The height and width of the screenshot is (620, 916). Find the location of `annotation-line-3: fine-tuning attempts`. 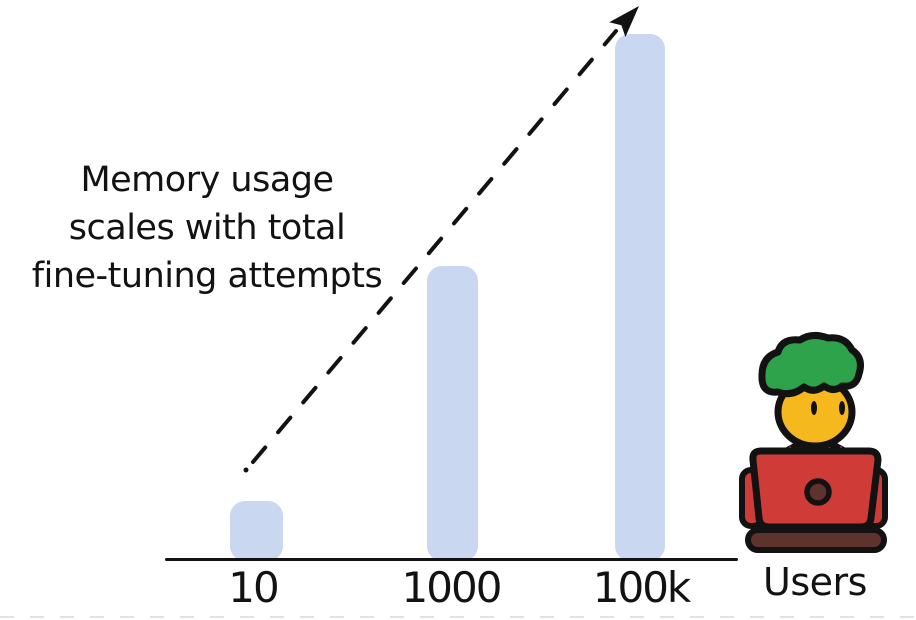

annotation-line-3: fine-tuning attempts is located at coordinates (207, 276).